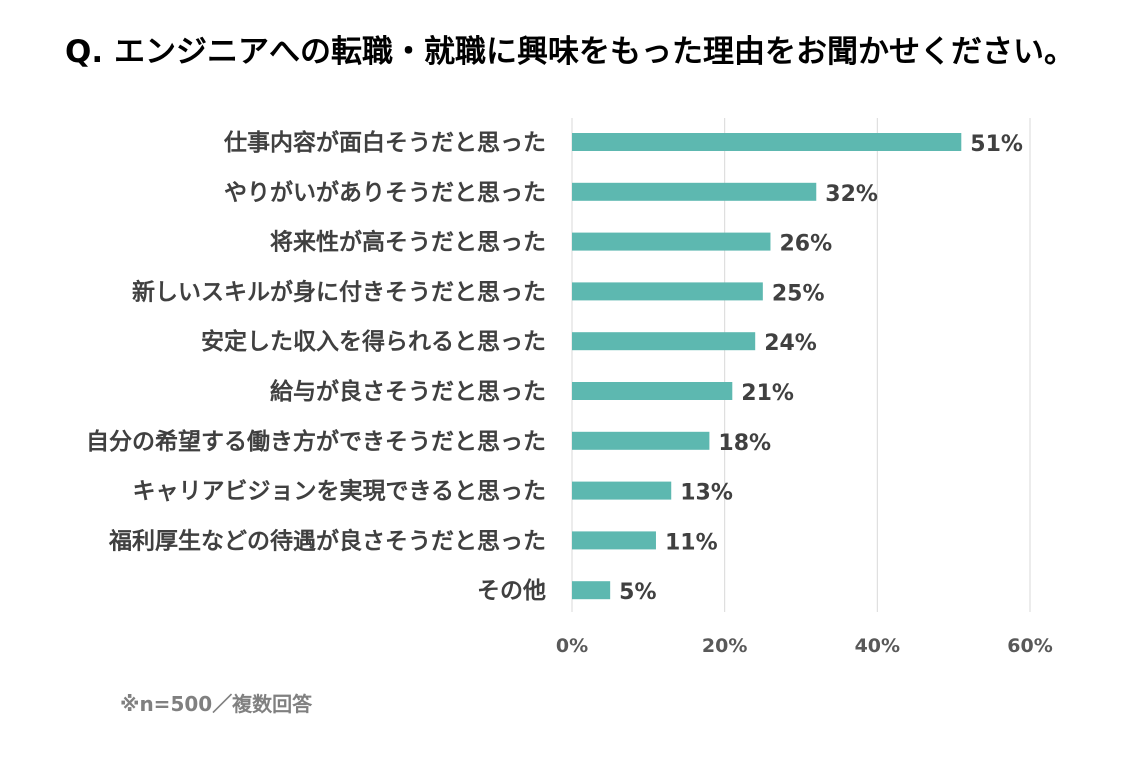 This screenshot has width=1140, height=770. I want to click on category-label: 自分の希望する働き方ができそうだと思った, so click(316, 441).